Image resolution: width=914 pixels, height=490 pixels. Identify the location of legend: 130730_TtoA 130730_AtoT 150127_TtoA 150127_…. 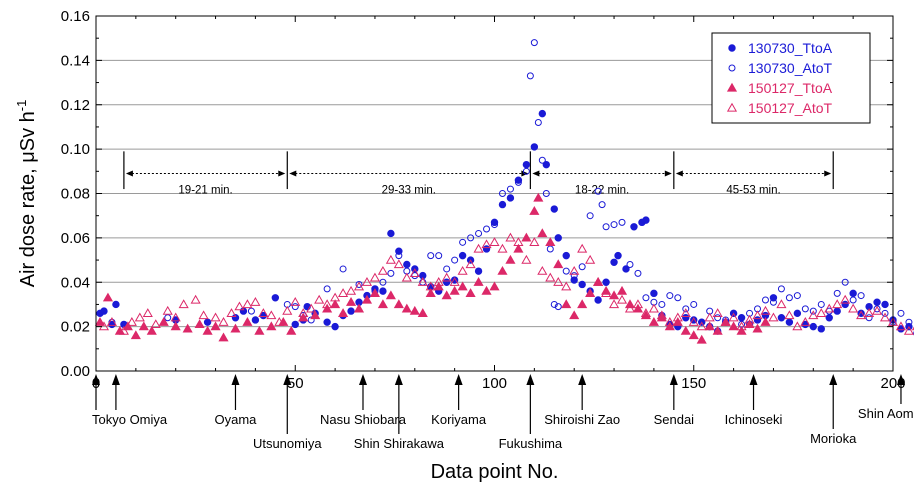
(791, 78).